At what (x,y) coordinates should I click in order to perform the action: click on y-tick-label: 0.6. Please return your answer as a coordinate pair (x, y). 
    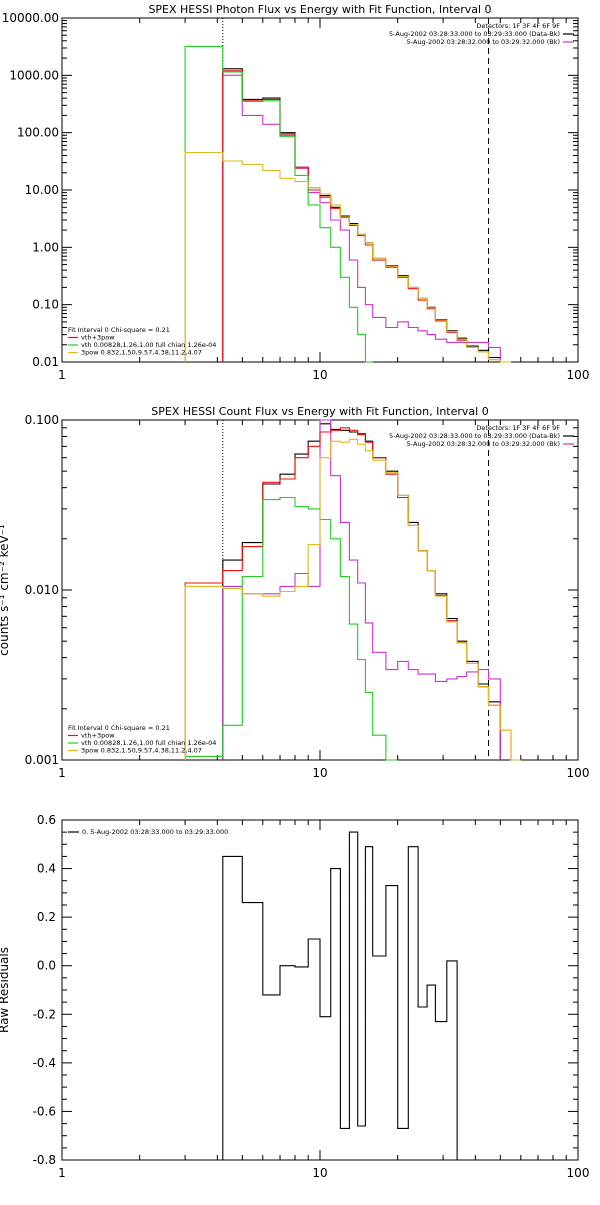
    Looking at the image, I should click on (46, 820).